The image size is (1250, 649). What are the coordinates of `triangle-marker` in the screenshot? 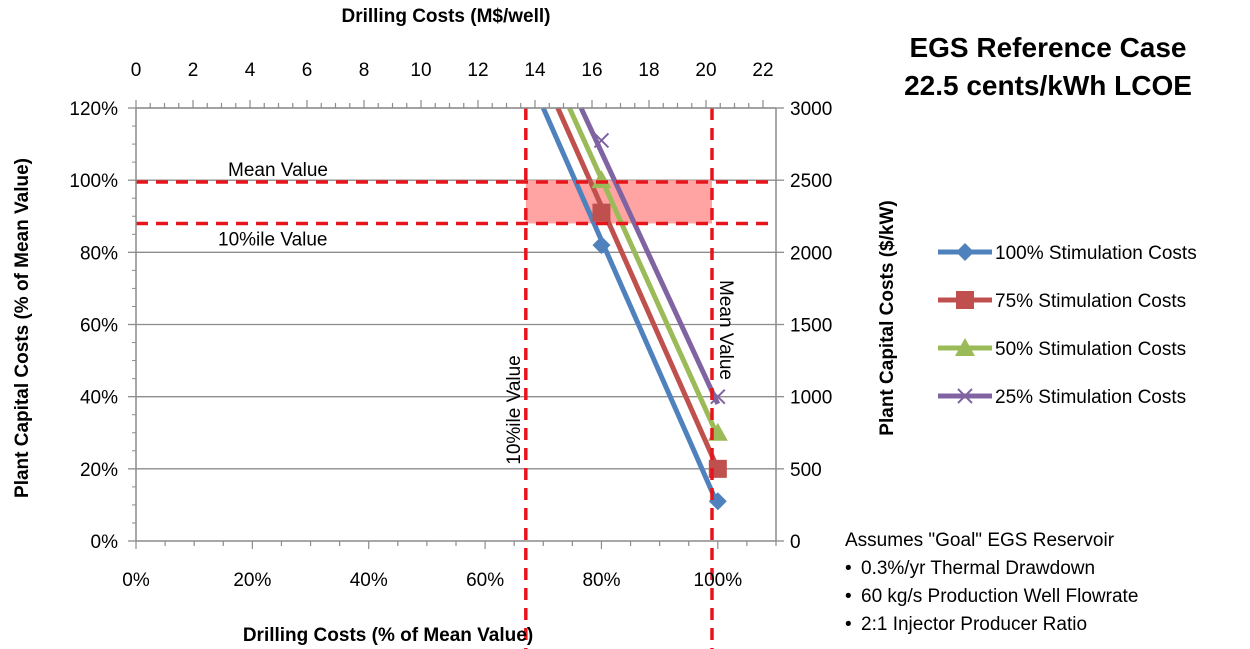 It's located at (965, 347).